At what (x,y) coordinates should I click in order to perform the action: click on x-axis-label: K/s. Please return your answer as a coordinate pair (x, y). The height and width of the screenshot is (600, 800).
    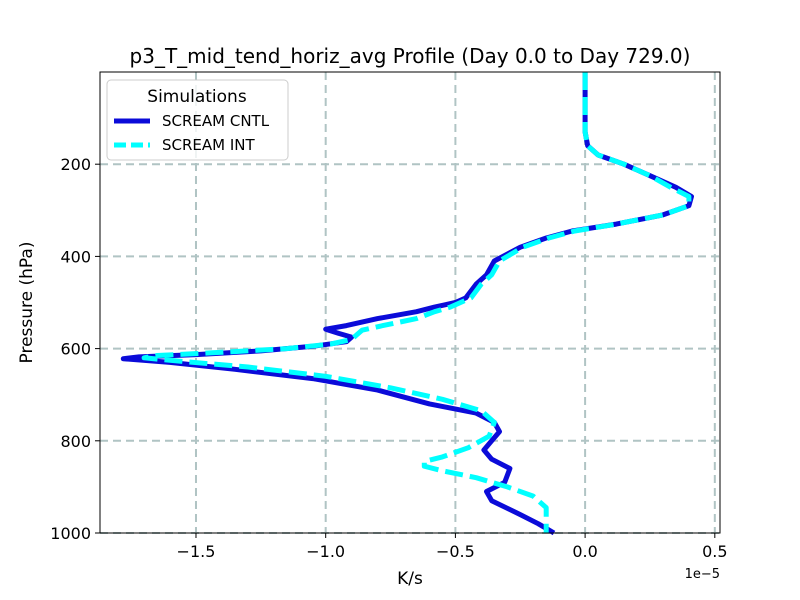
    Looking at the image, I should click on (410, 579).